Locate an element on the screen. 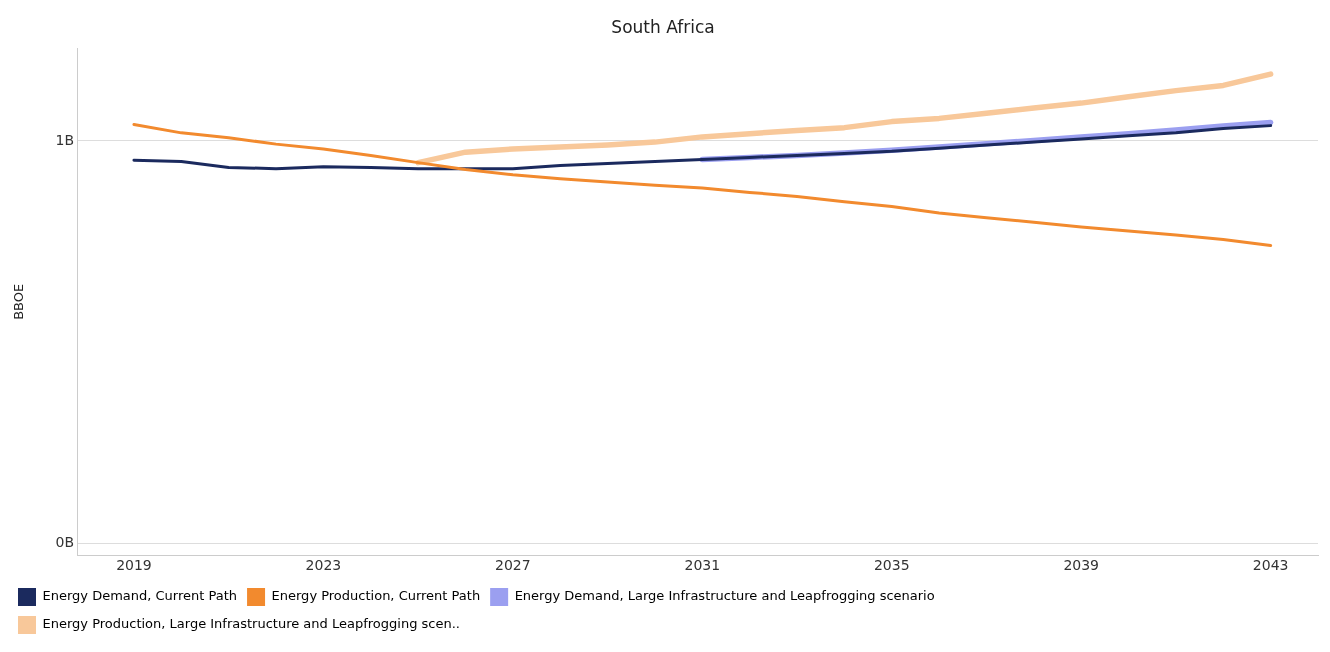  x-tick-label: 2023 is located at coordinates (323, 565).